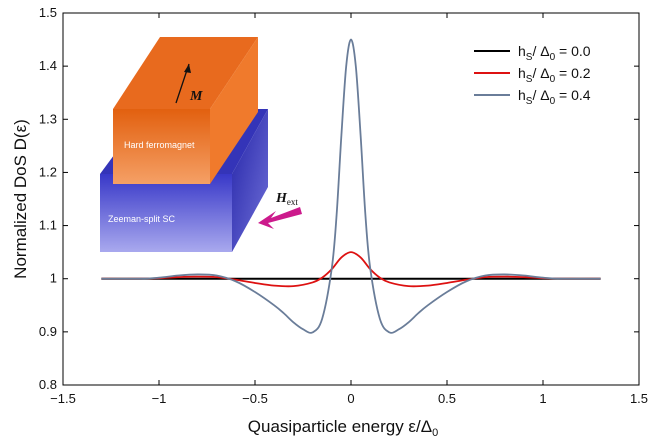 The width and height of the screenshot is (654, 441). I want to click on fm-block-side-face, so click(234, 110).